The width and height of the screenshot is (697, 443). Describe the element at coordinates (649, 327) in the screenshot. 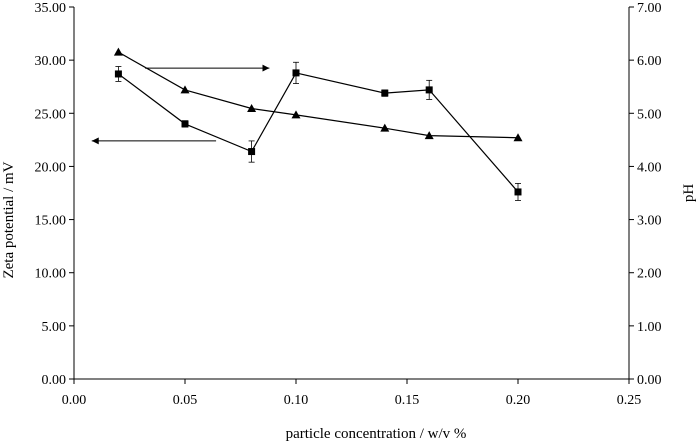

I see `y2-tick-label: 1.00` at that location.